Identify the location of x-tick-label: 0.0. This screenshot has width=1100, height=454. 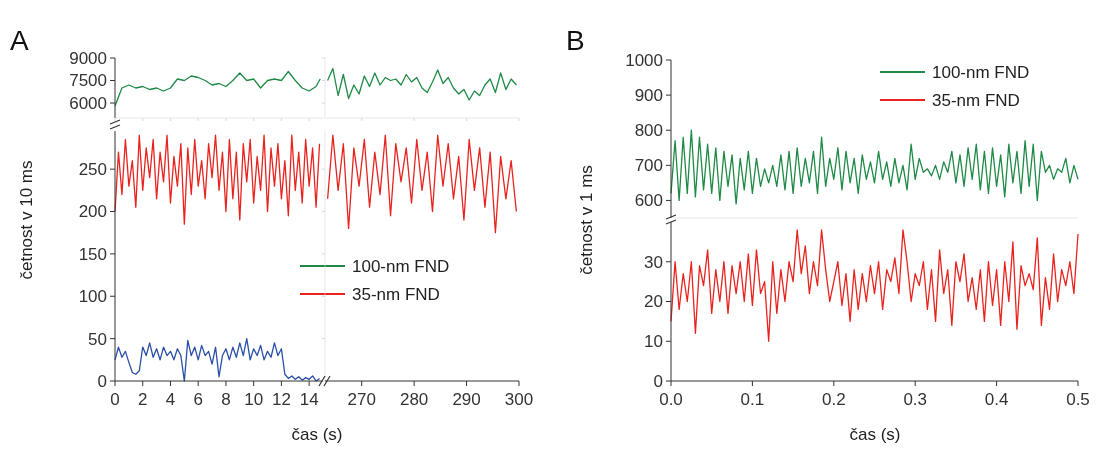
(671, 399).